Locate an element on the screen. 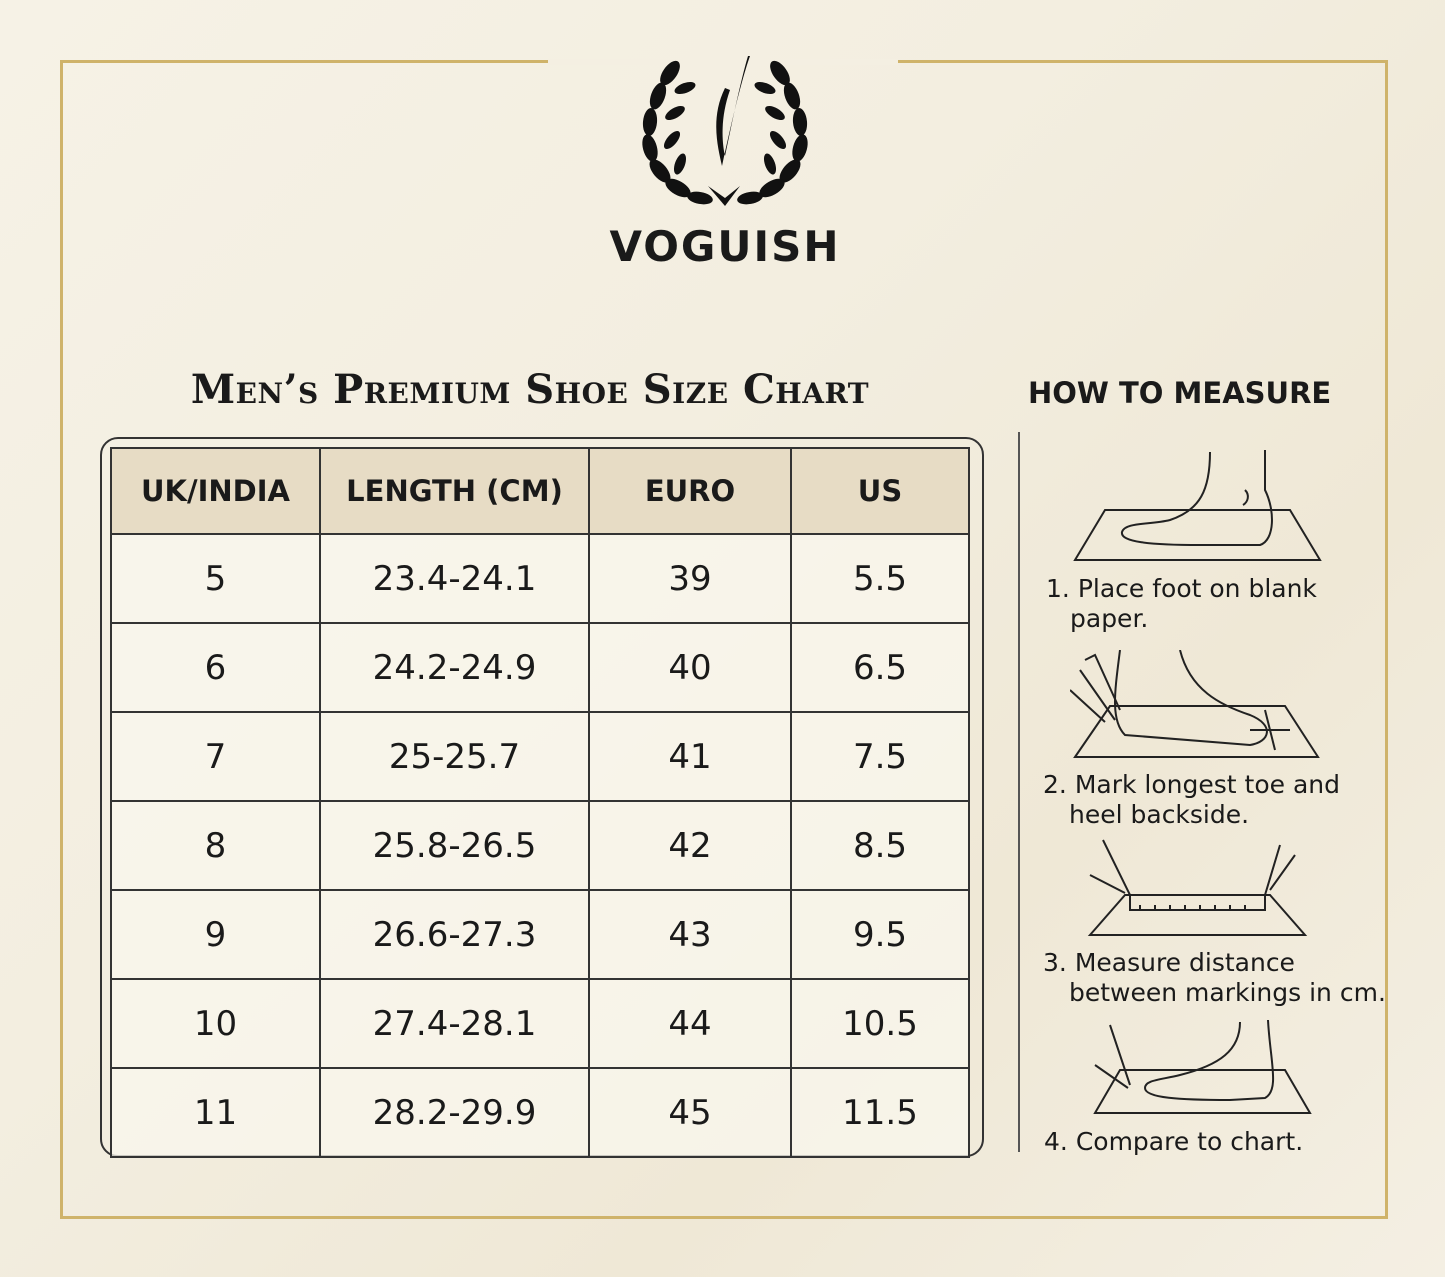  step-text-2: paper. is located at coordinates (1109, 618).